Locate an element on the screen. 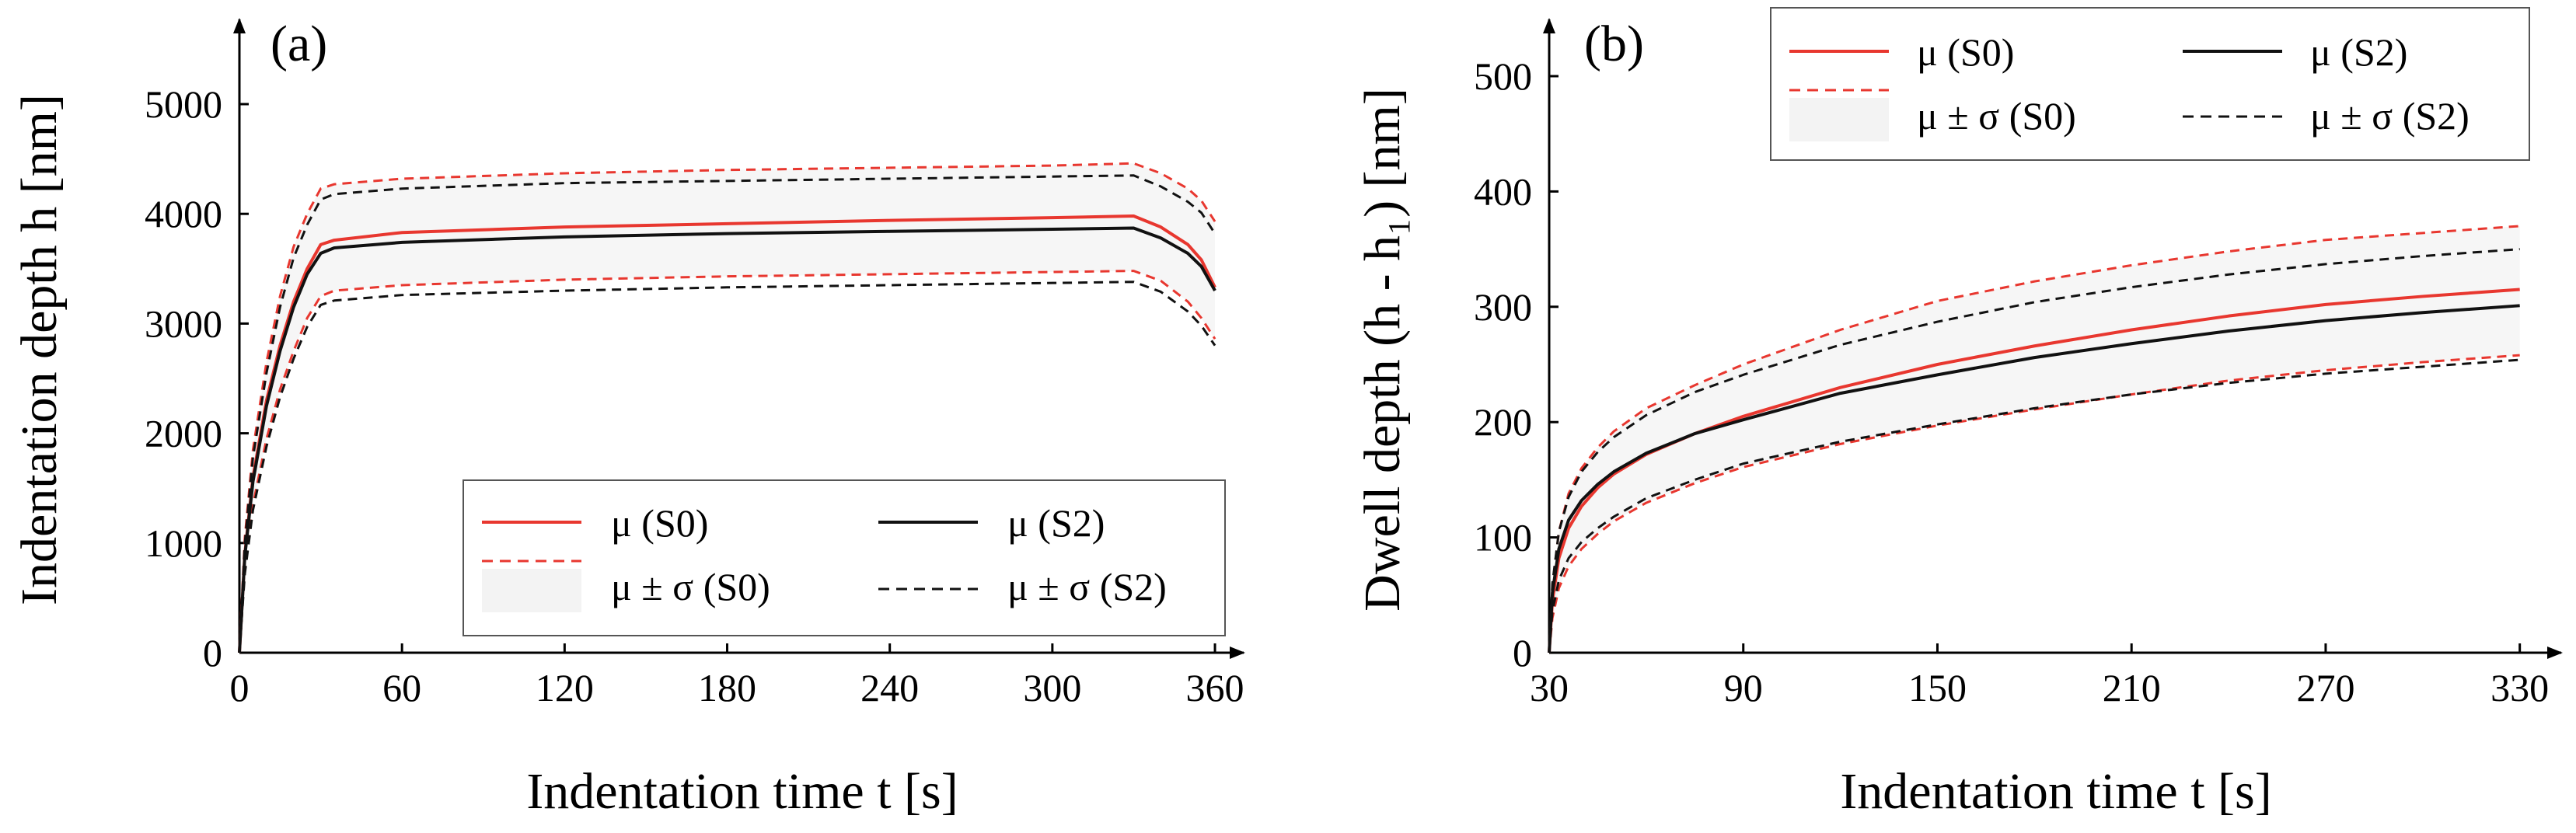 The width and height of the screenshot is (2576, 833). panel-b-y-title: Dwell depth (h - h₁) [nm] is located at coordinates (1383, 350).